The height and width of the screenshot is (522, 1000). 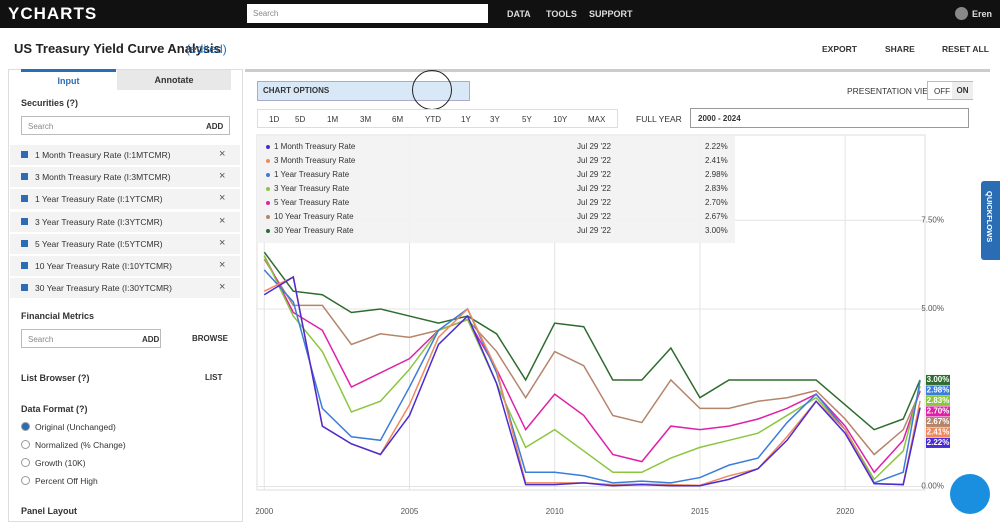 I want to click on range: MAX, so click(x=597, y=119).